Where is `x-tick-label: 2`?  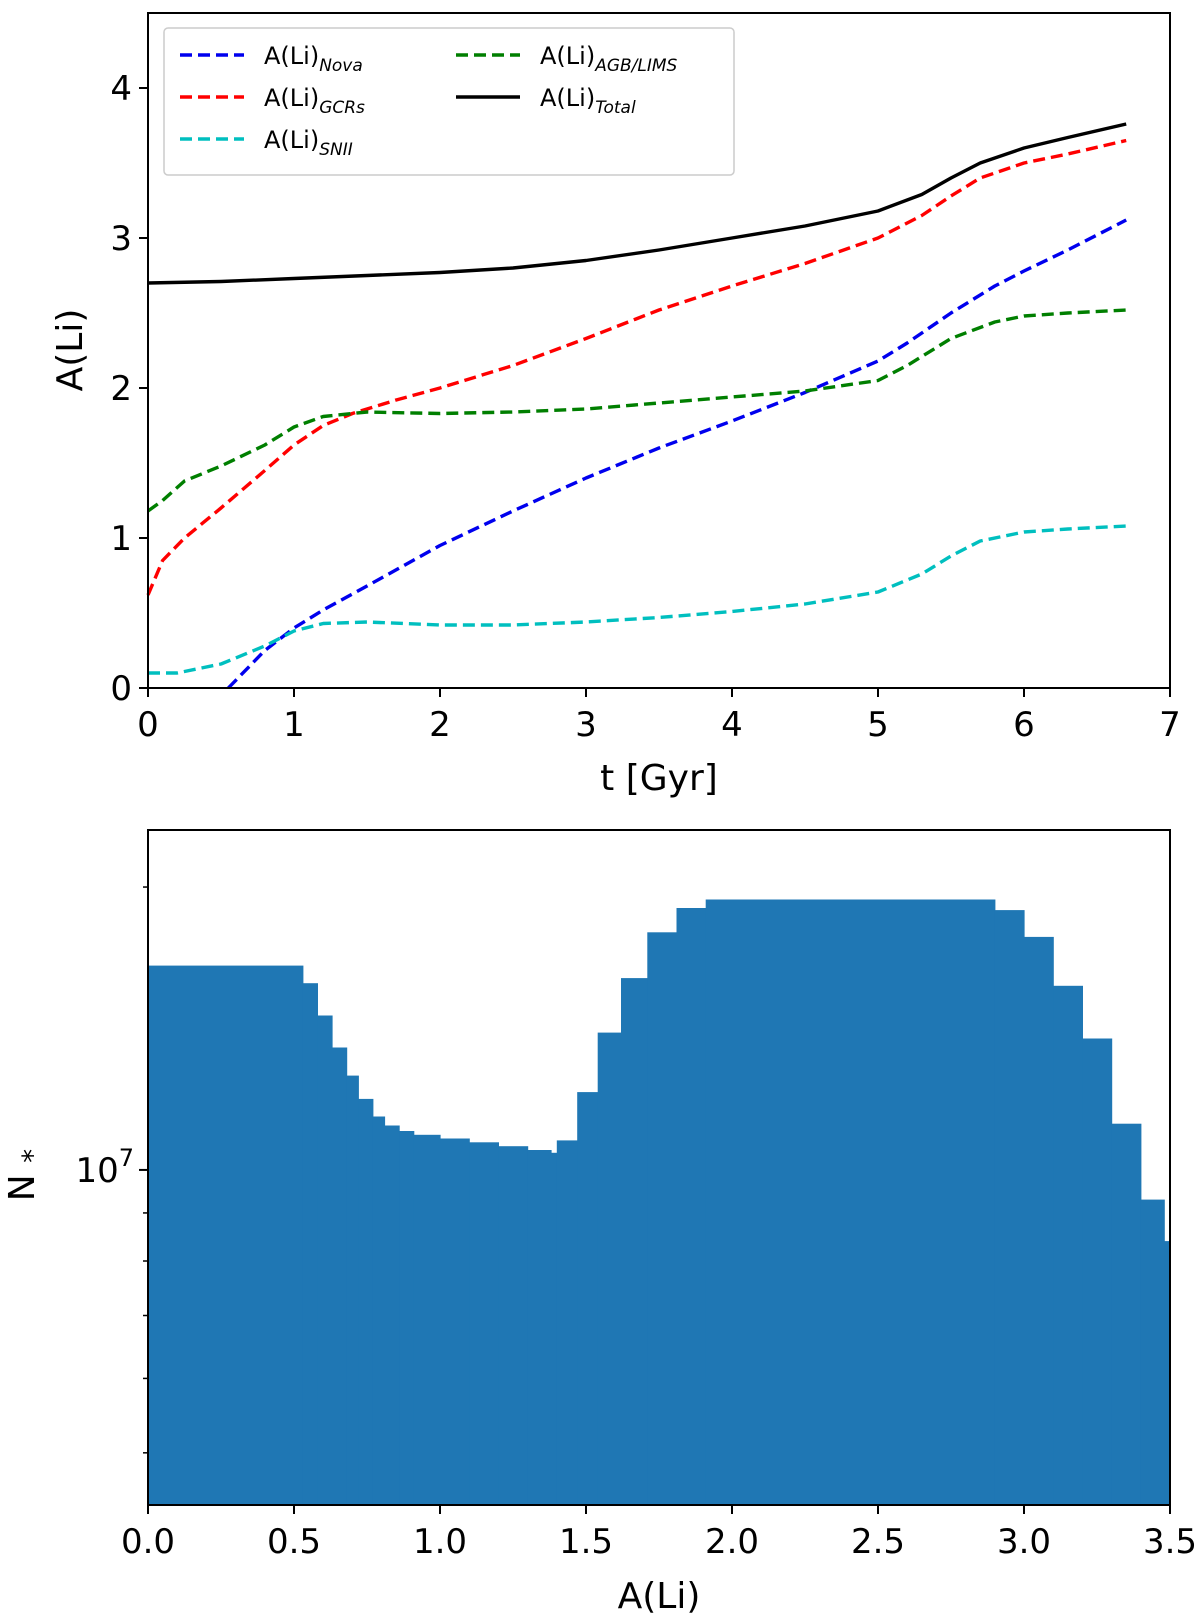 x-tick-label: 2 is located at coordinates (440, 725).